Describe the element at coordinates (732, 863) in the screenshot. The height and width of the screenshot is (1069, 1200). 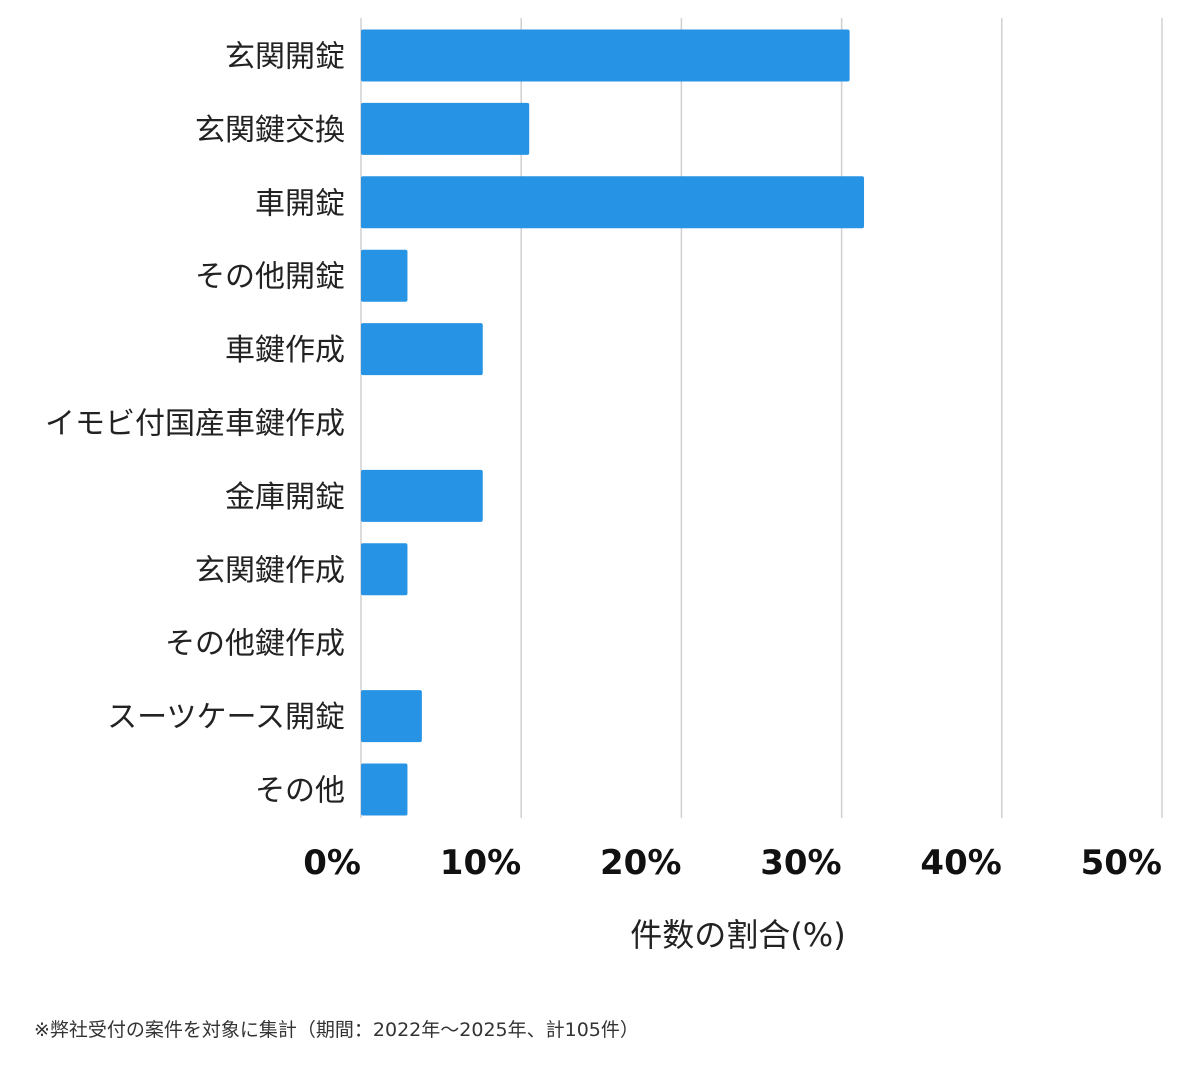
I see `x-tick-labels: 0% 10% 20% 30% 40% 50%` at that location.